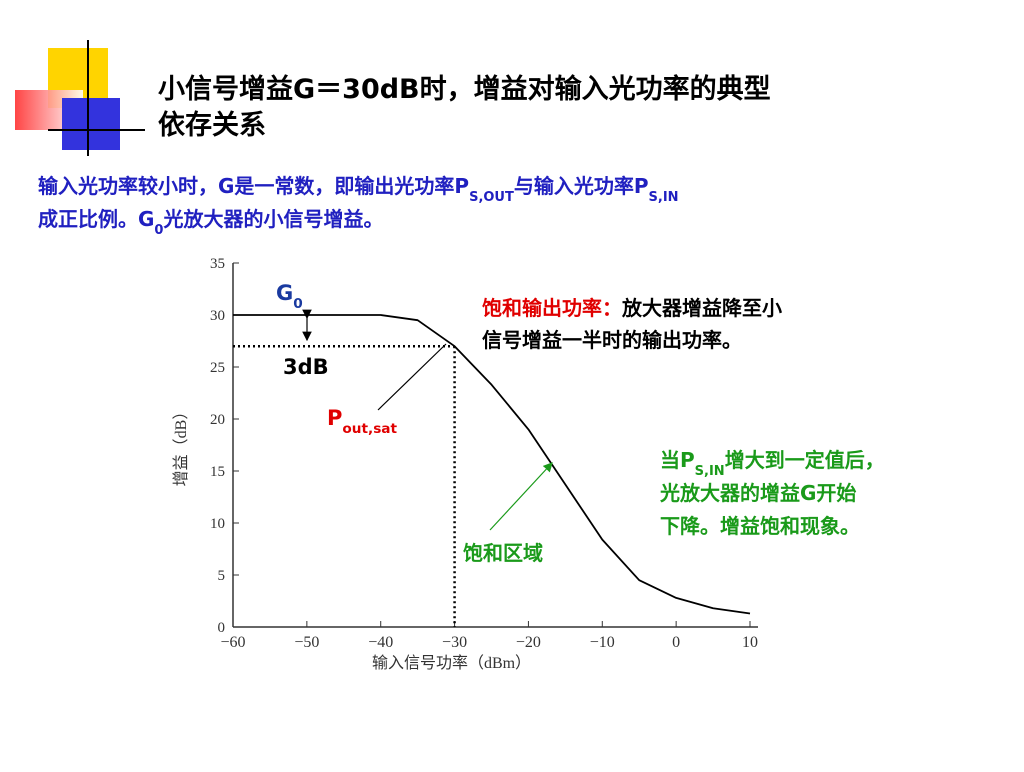 This screenshot has height=772, width=1024. What do you see at coordinates (581, 186) in the screenshot?
I see `text-run: 与输入光功率P` at bounding box center [581, 186].